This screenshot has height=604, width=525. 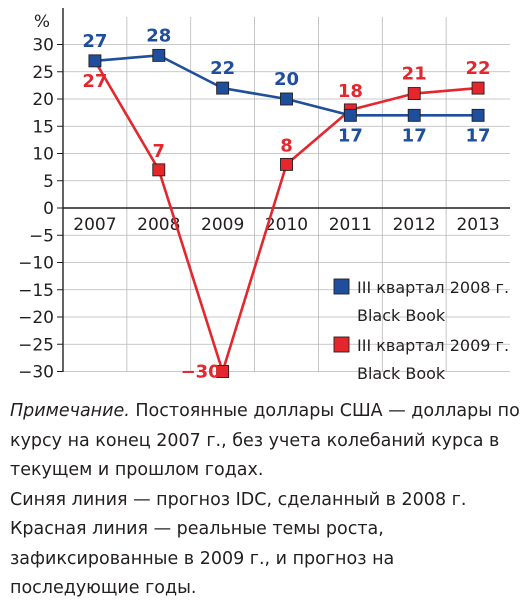 What do you see at coordinates (477, 225) in the screenshot?
I see `x-tick-label: 2013` at bounding box center [477, 225].